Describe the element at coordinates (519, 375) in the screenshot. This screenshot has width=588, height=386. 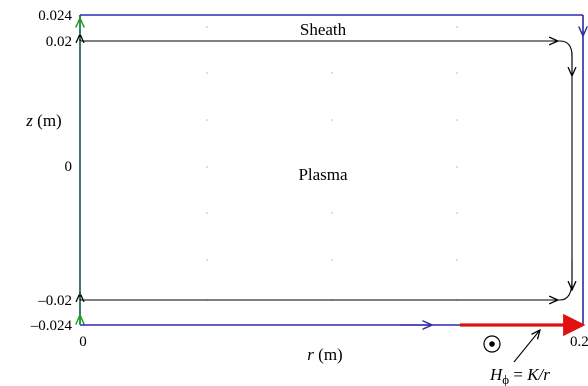
I see `field-annotation: Hϕ = K/r` at that location.